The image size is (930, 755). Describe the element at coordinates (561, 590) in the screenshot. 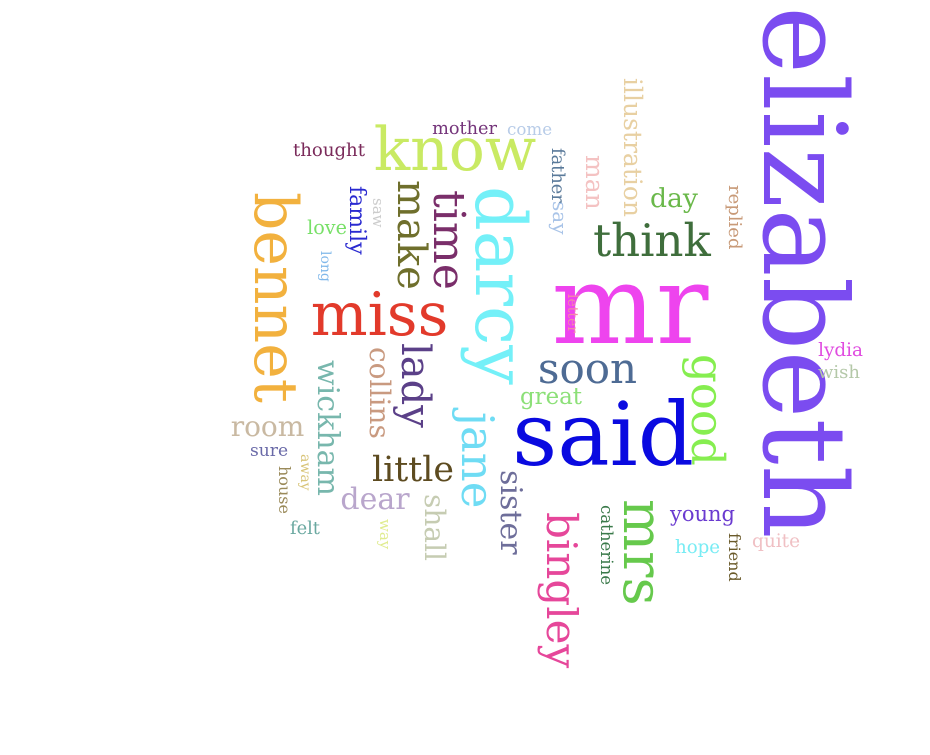

I see `word-bingley: bingley` at that location.